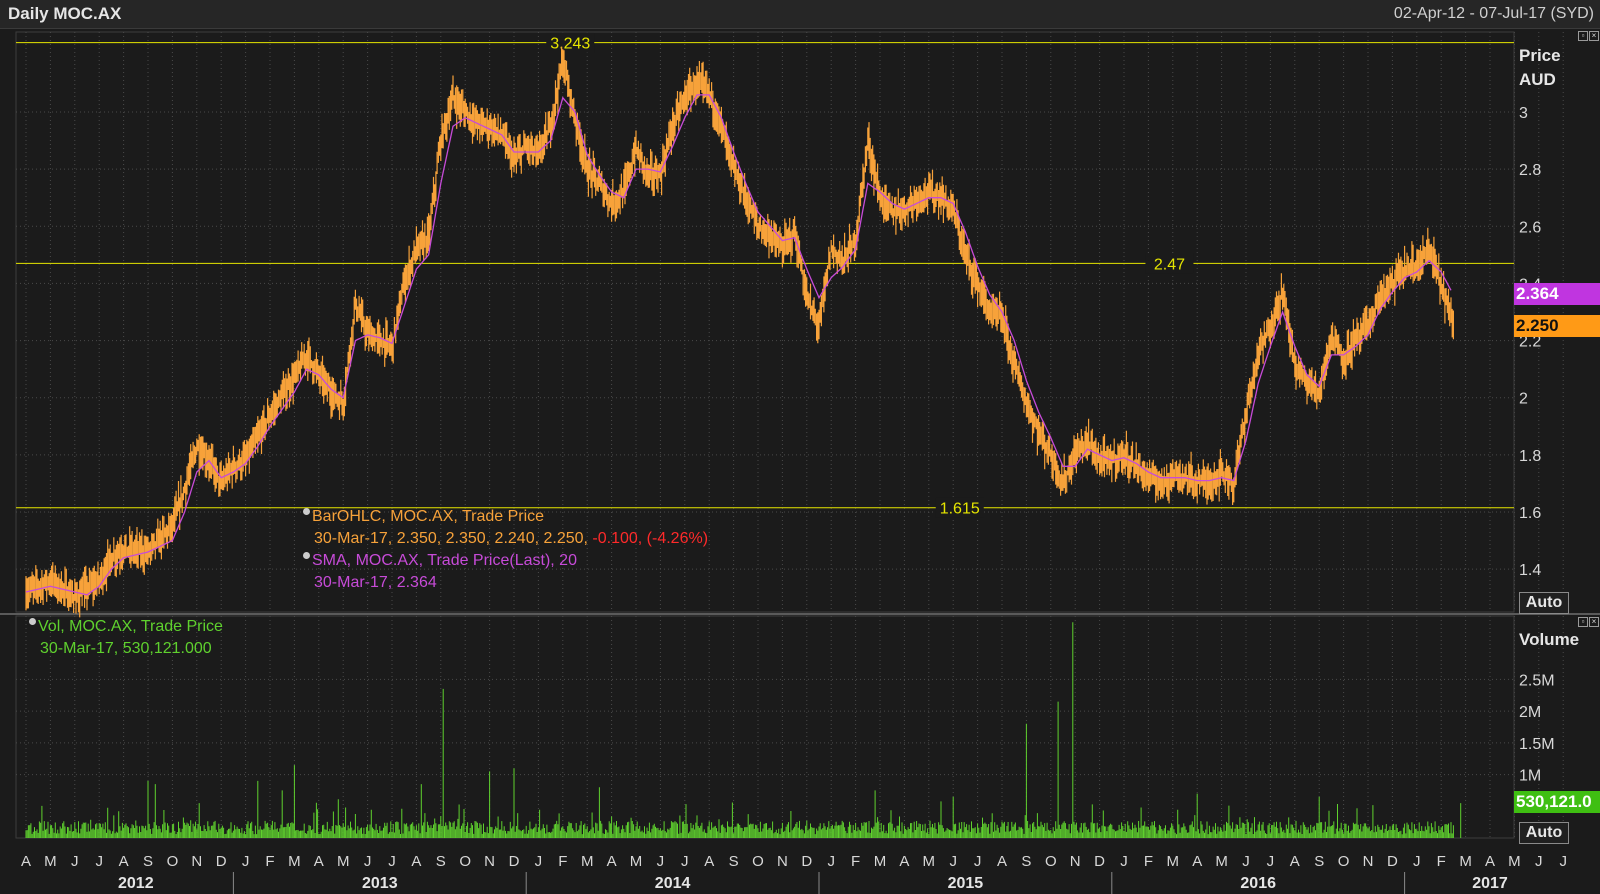  Describe the element at coordinates (65, 13) in the screenshot. I see `chart-title: Daily MOC.AX` at that location.